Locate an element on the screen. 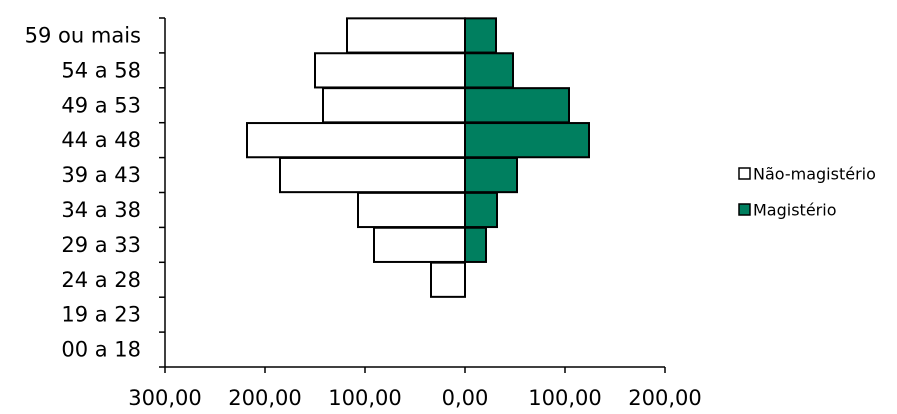  legend: Não-magistério Magistério is located at coordinates (807, 192).